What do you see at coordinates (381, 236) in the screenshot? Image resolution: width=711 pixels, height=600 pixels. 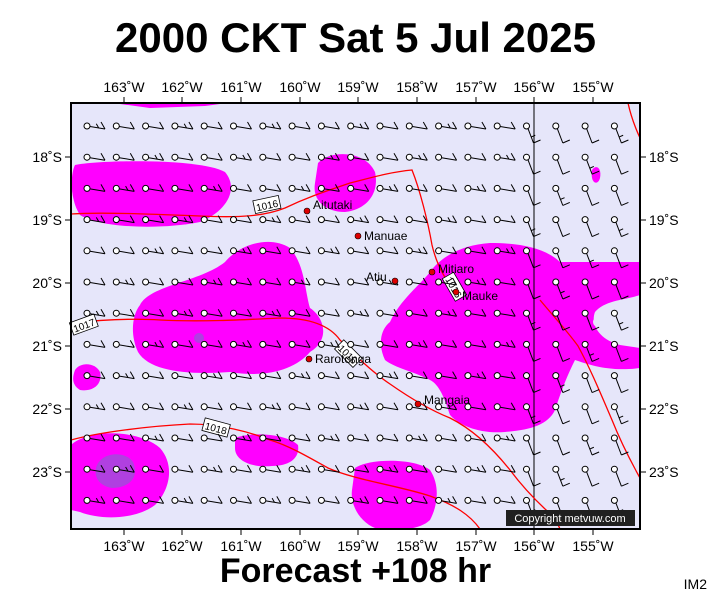 I see `island-manuae: Manuae` at bounding box center [381, 236].